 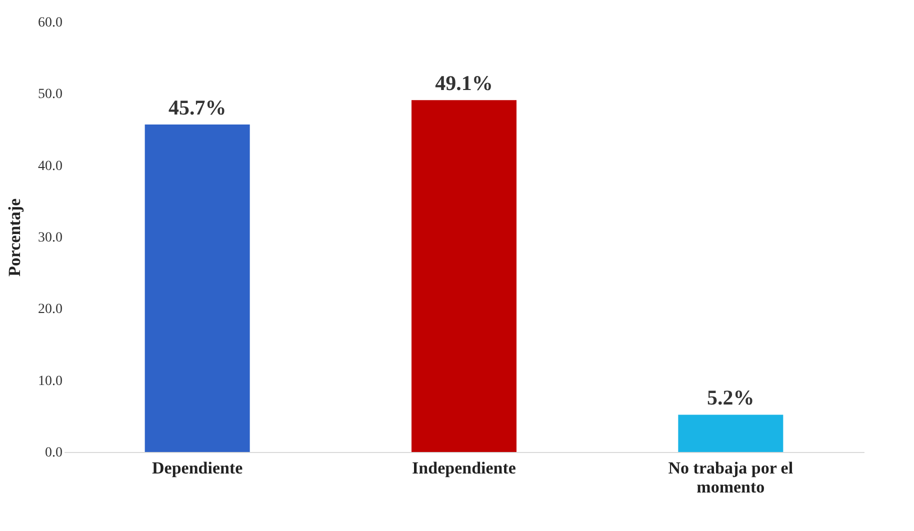 What do you see at coordinates (50, 238) in the screenshot?
I see `y-tick-label: 30.0` at bounding box center [50, 238].